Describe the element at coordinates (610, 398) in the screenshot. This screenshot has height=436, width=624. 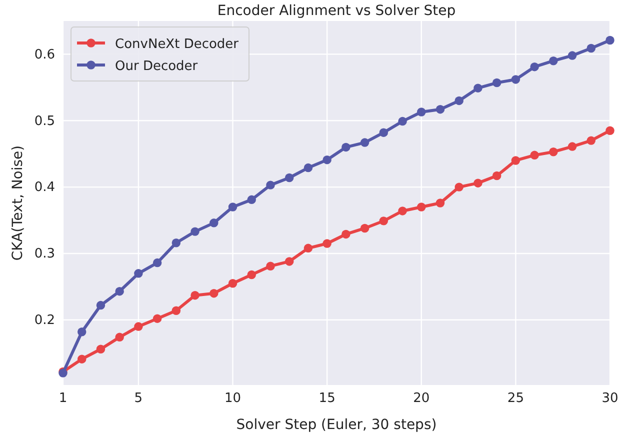
I see `x-tick-label: 30` at that location.